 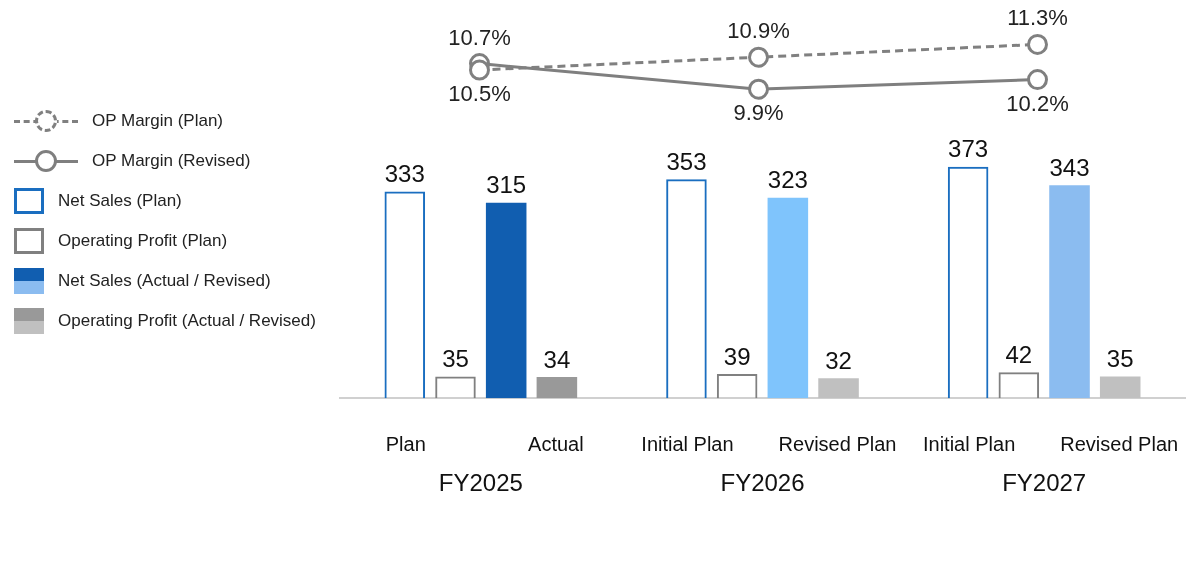 I want to click on legend-label: Operating Profit (Plan), so click(x=143, y=241).